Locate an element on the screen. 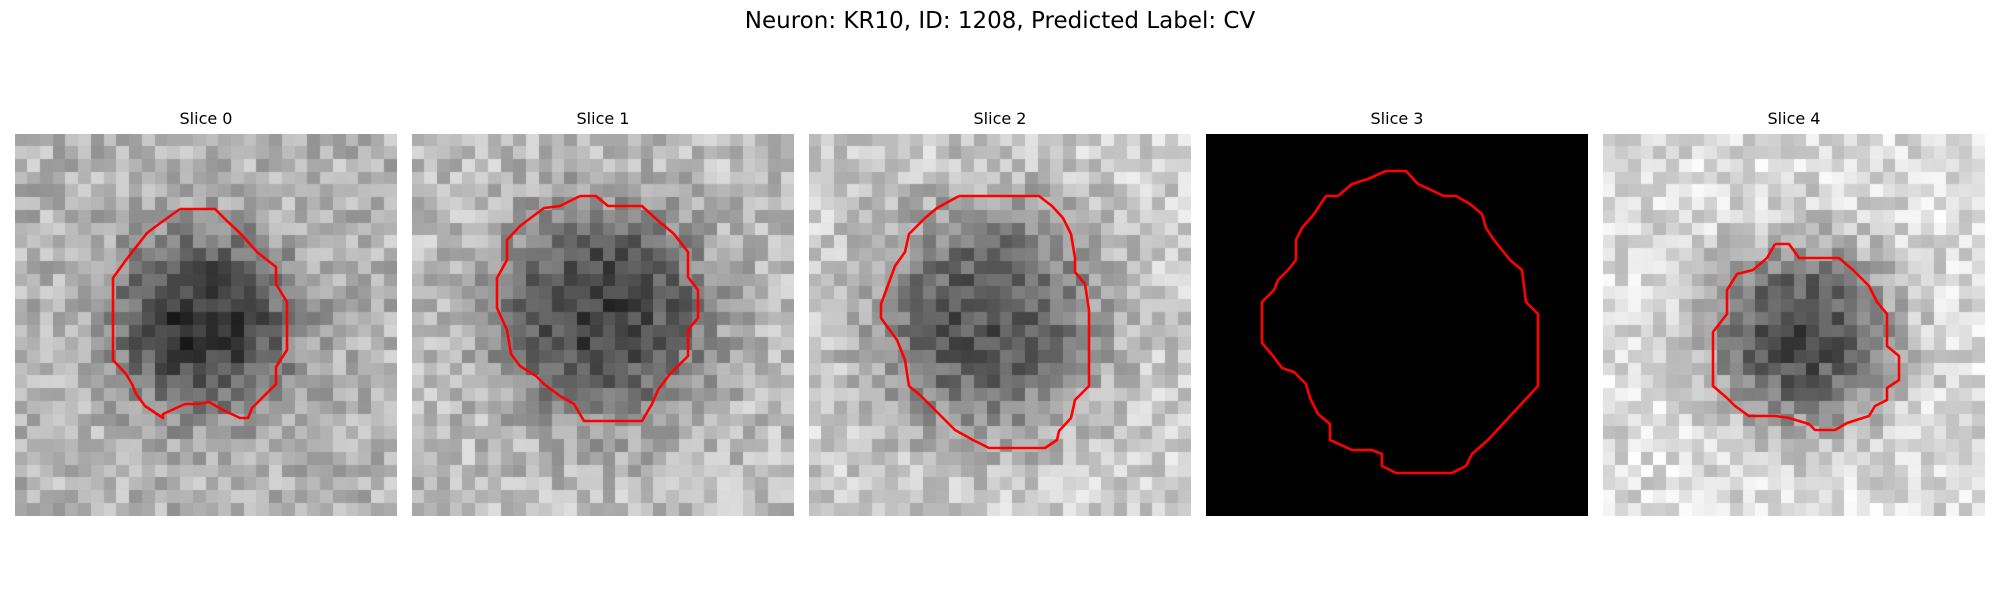 This screenshot has height=600, width=2000. slice-title-2: Slice 2 is located at coordinates (1000, 118).